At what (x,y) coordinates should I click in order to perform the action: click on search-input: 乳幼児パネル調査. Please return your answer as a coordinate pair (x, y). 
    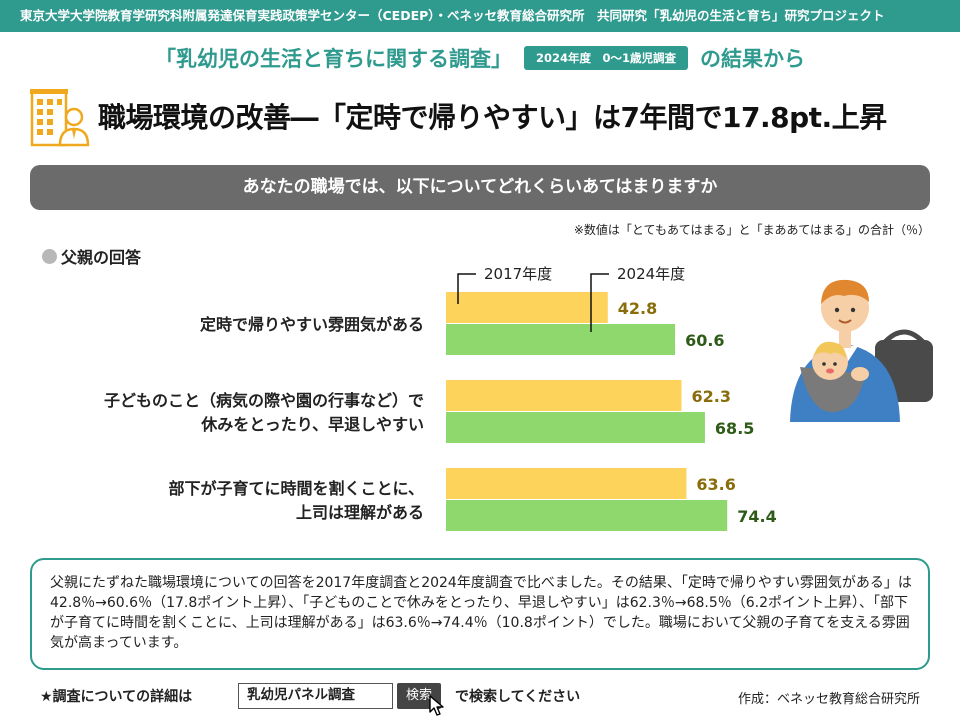
    Looking at the image, I should click on (315, 696).